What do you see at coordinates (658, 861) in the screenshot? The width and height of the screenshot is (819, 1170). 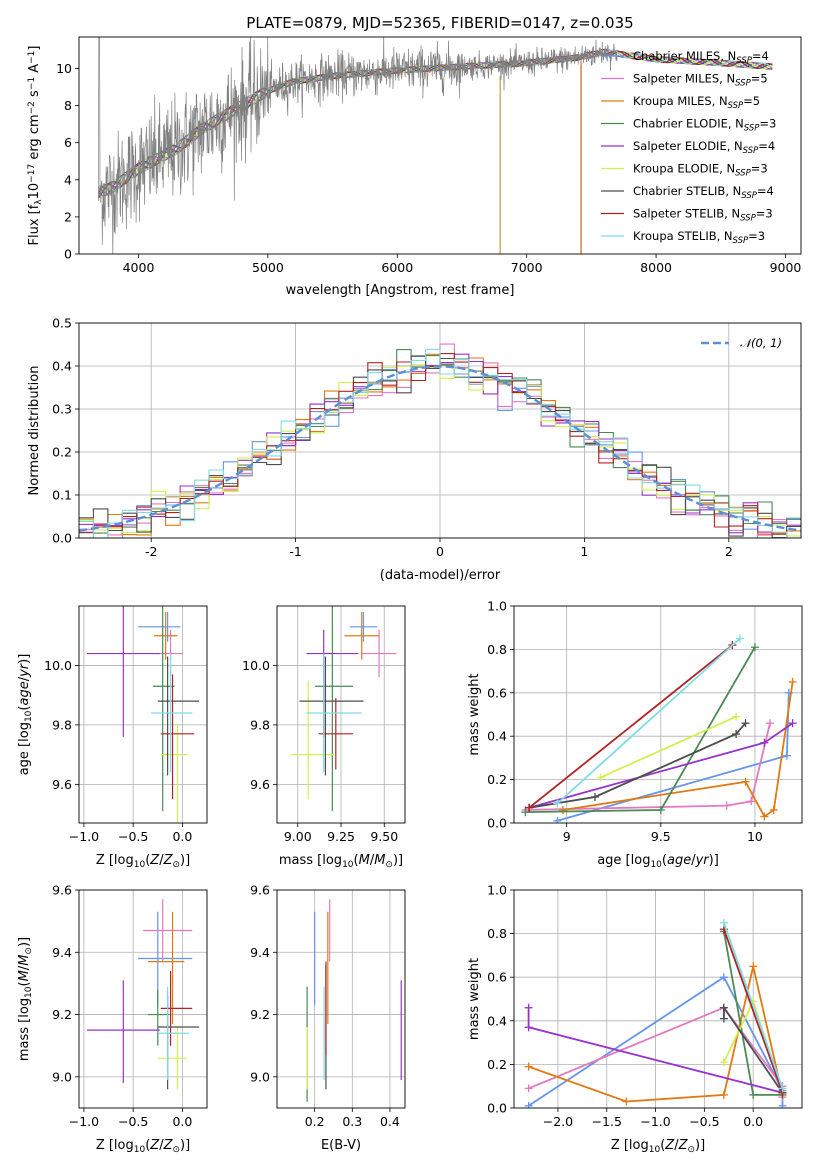 I see `x-axis-label: age [log10(age/yr)]` at bounding box center [658, 861].